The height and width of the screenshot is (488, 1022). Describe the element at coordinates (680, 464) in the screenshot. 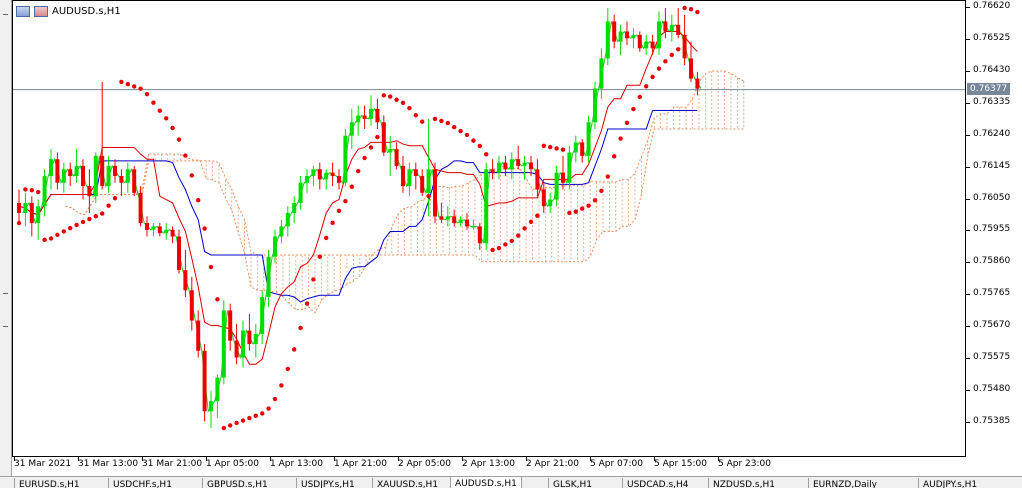

I see `time-label: 5 Apr 15:00` at that location.